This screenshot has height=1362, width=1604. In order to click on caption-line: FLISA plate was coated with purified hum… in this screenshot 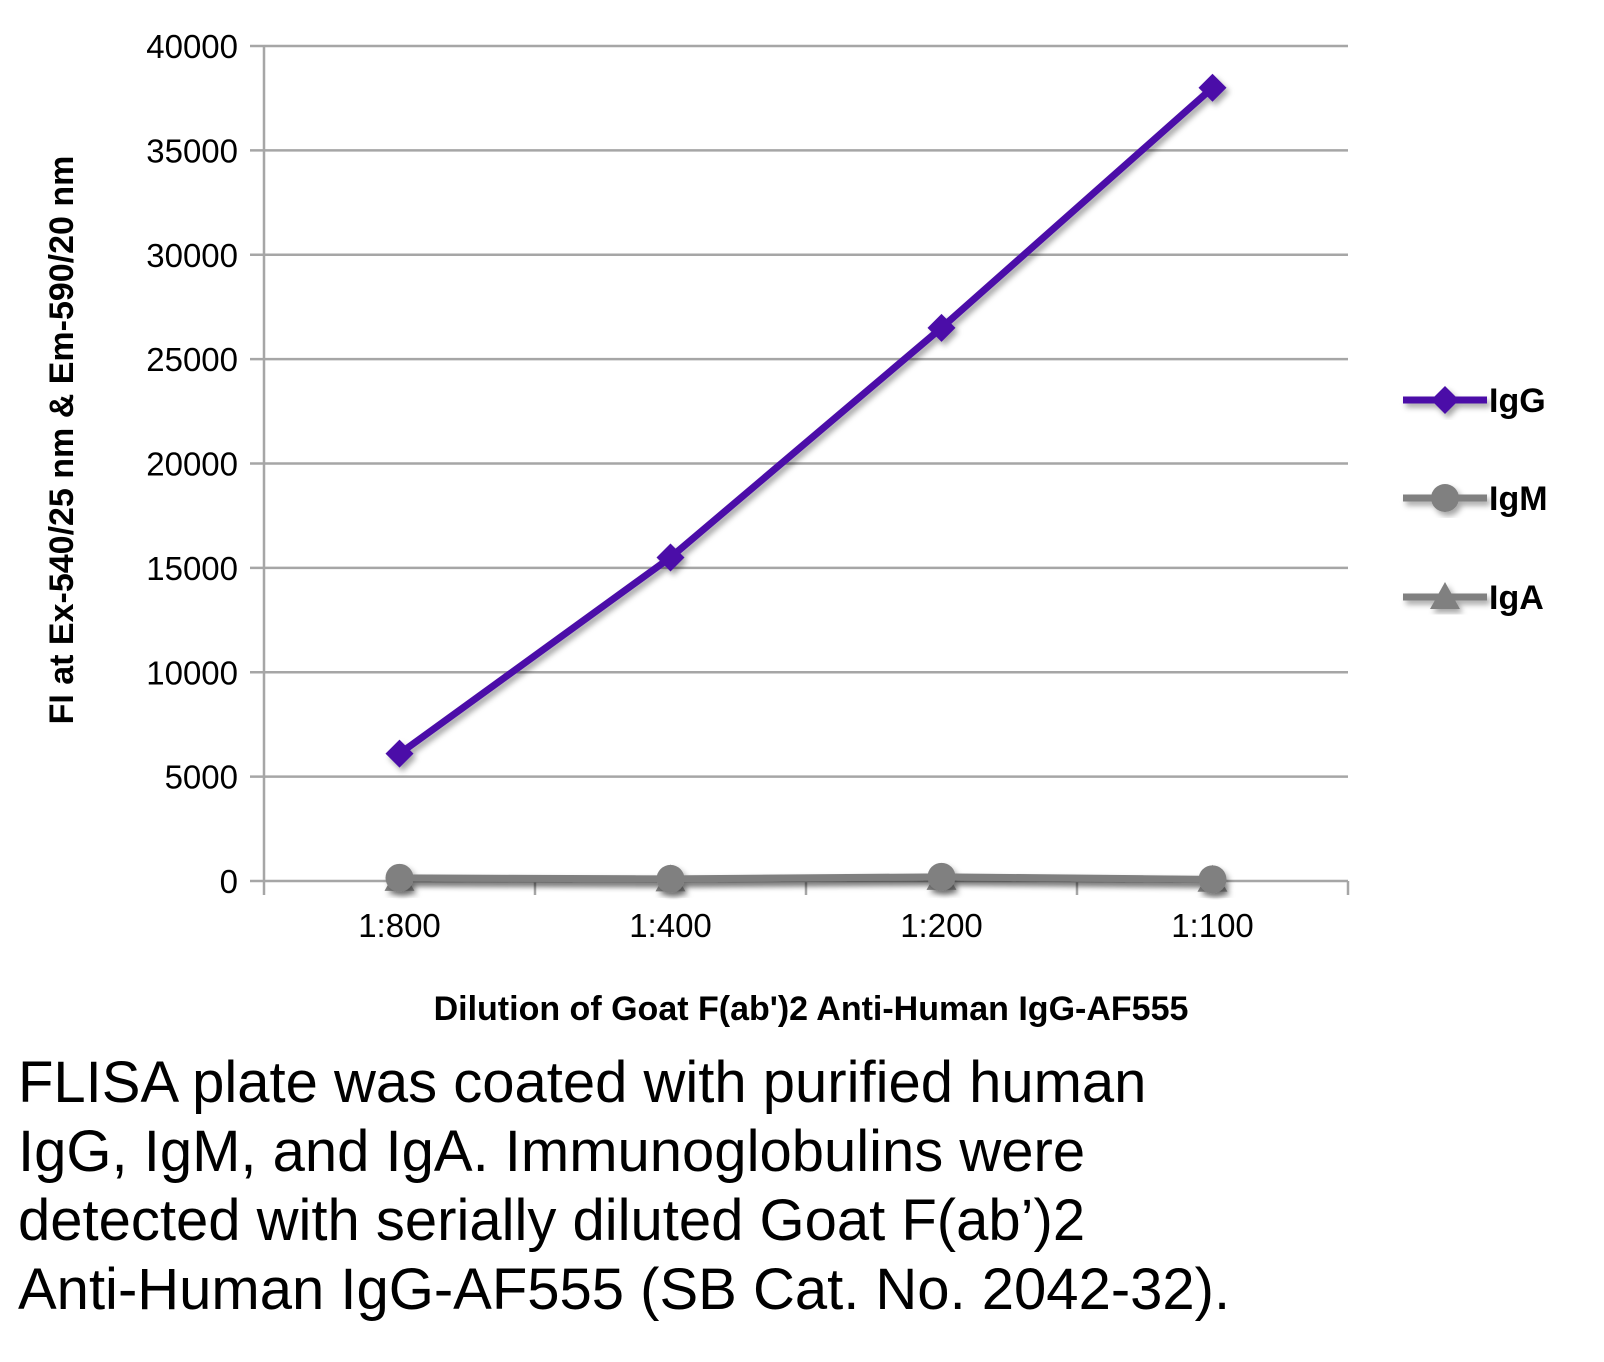, I will do `click(582, 1082)`.